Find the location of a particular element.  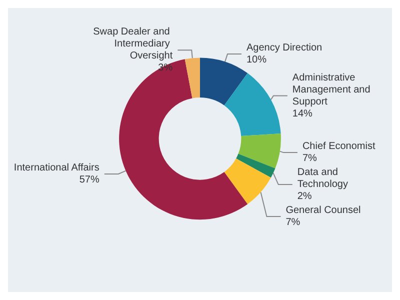

data-label: 2% is located at coordinates (304, 196).